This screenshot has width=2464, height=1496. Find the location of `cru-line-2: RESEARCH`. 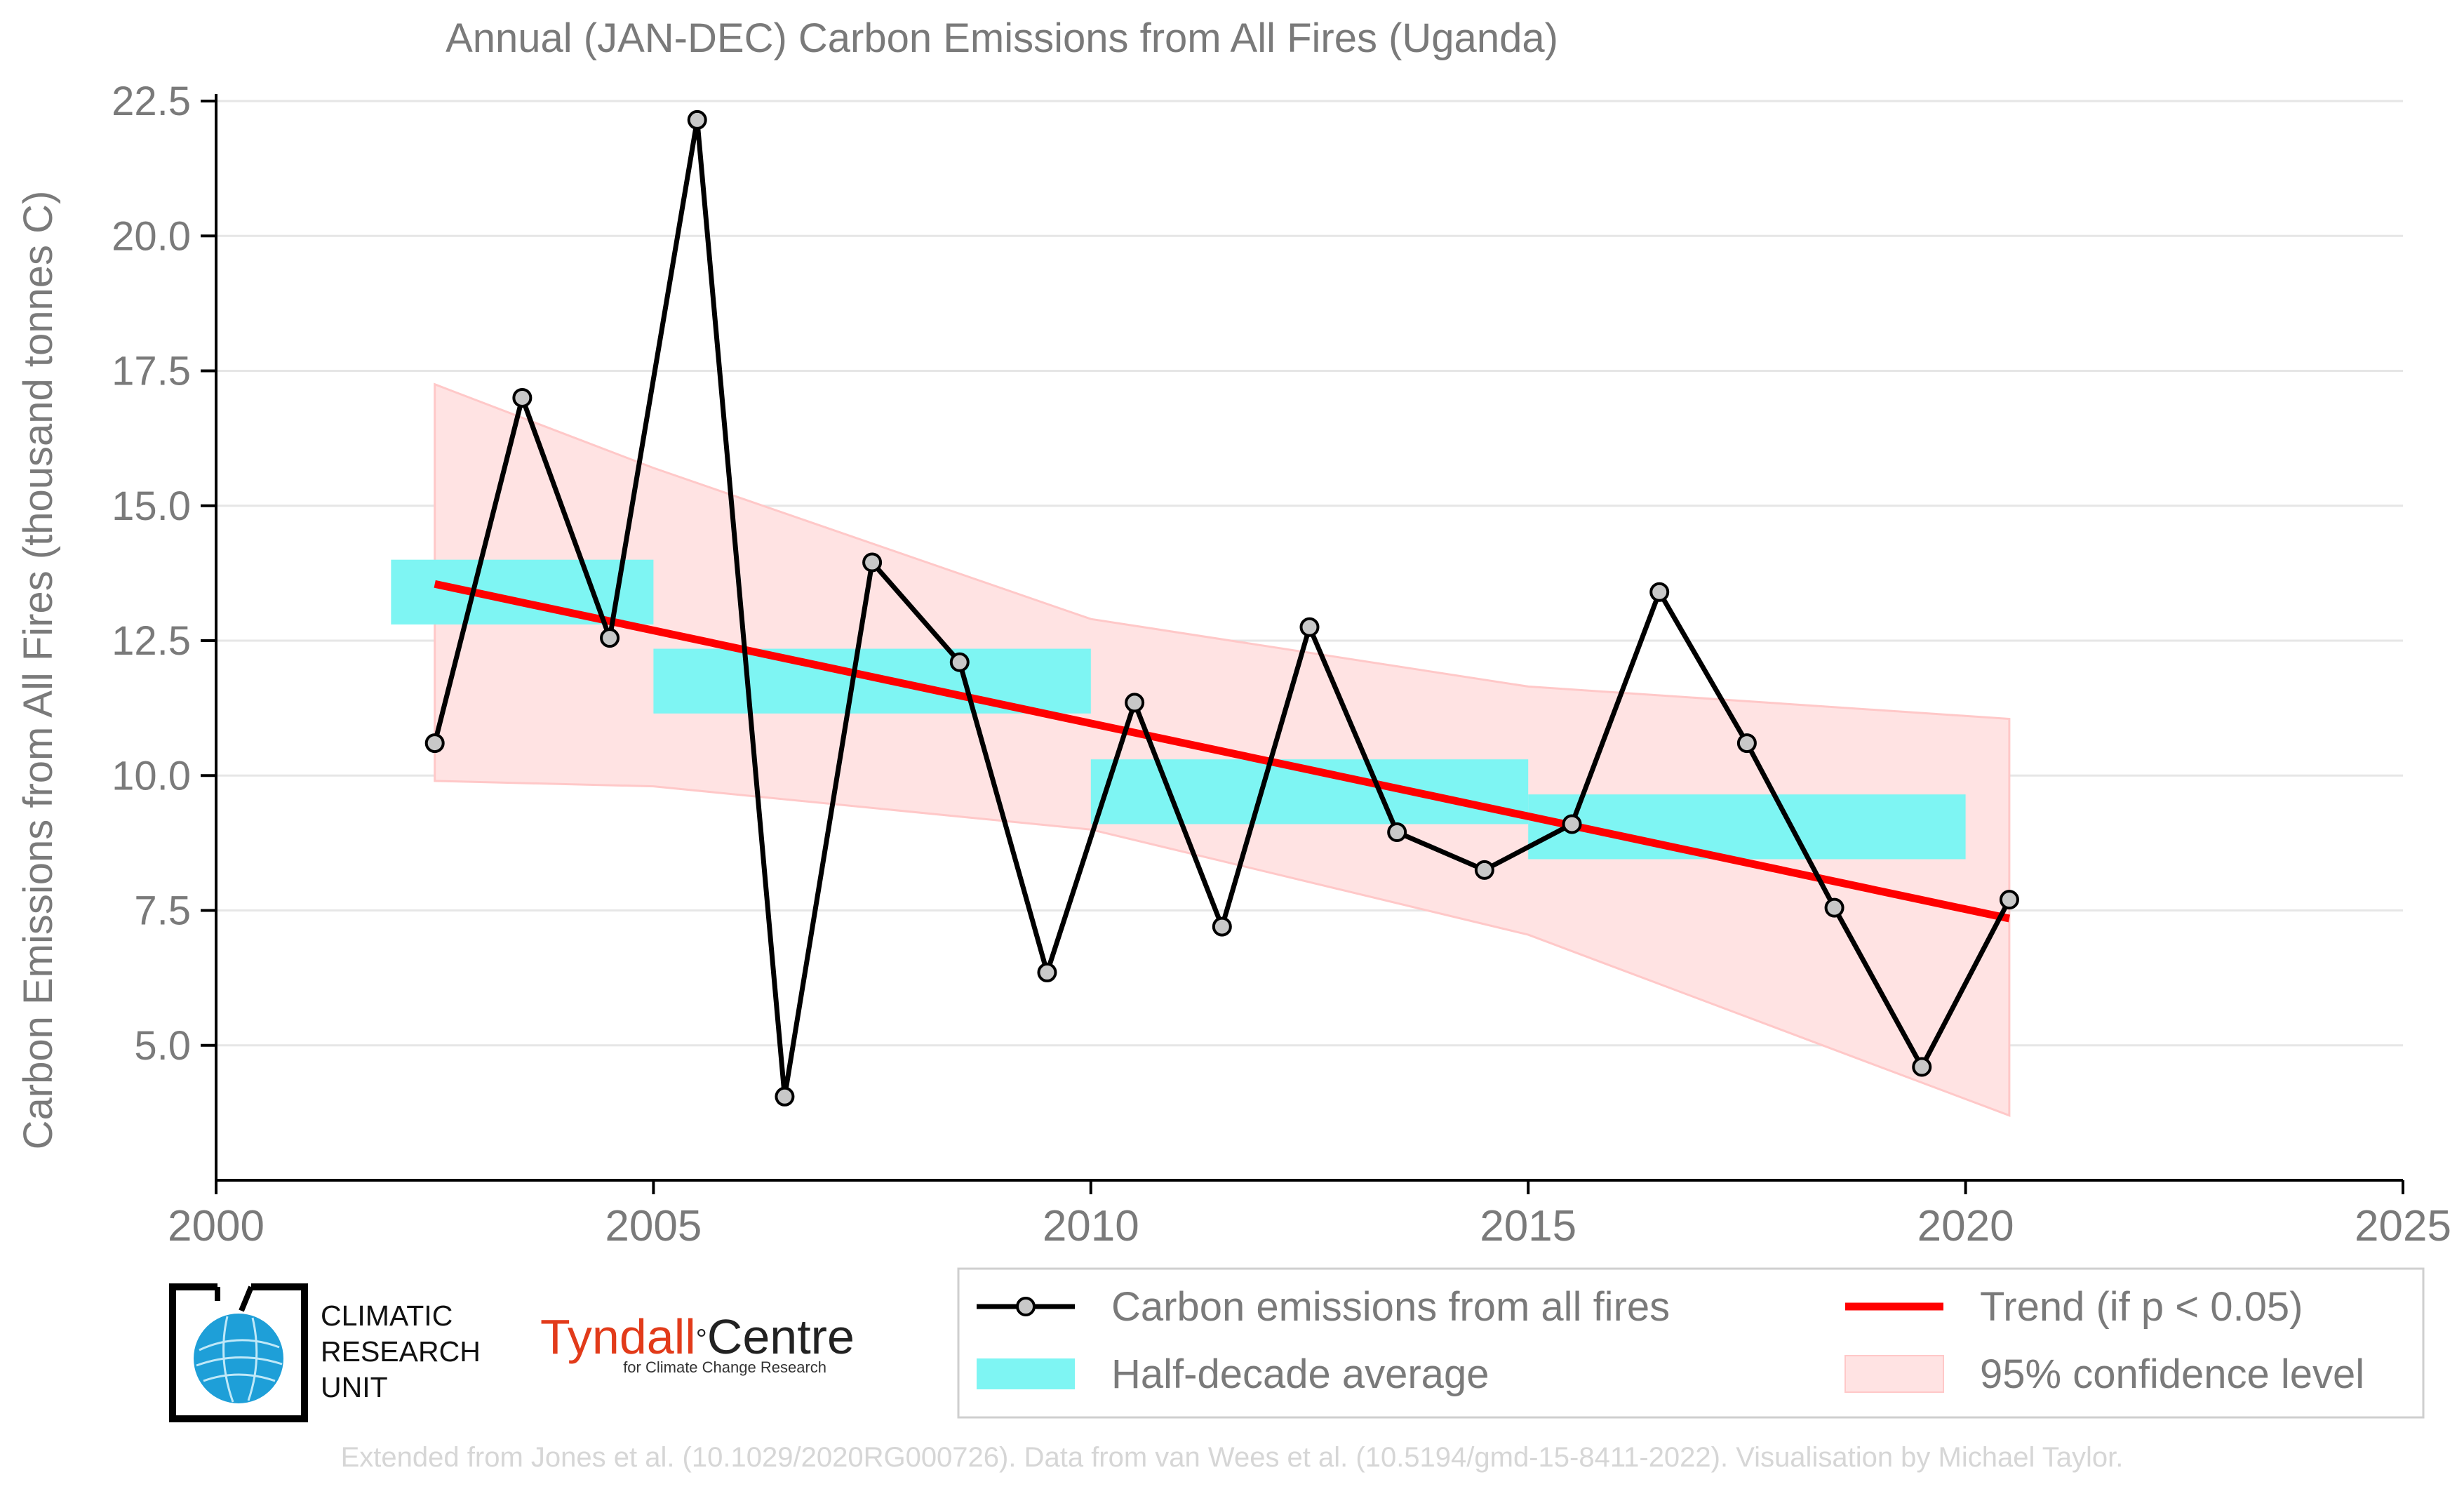

cru-line-2: RESEARCH is located at coordinates (401, 1351).